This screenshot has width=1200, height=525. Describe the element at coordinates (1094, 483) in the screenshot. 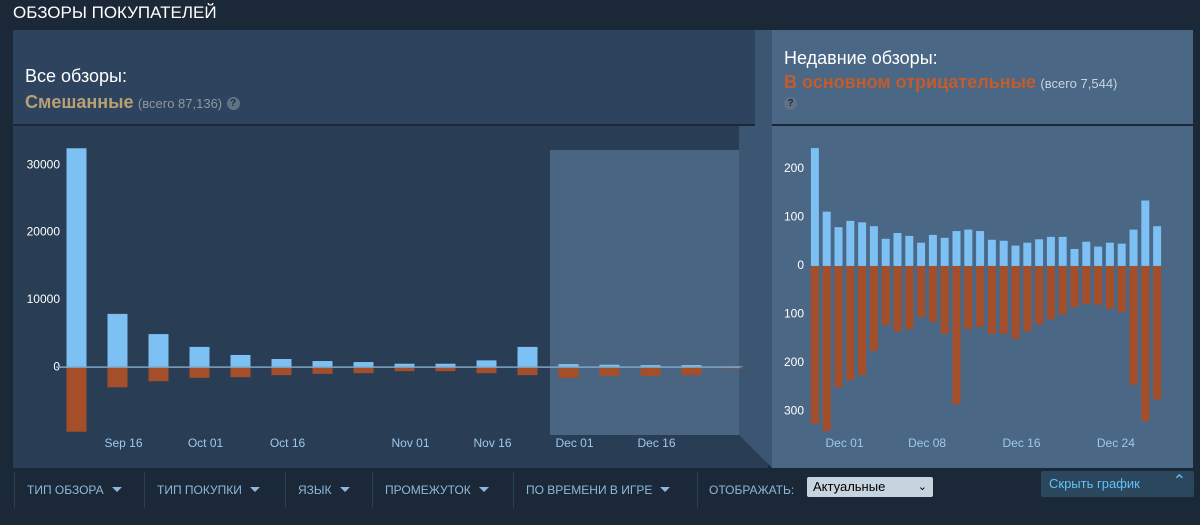

I see `hide-chart-label: Скрыть график` at that location.